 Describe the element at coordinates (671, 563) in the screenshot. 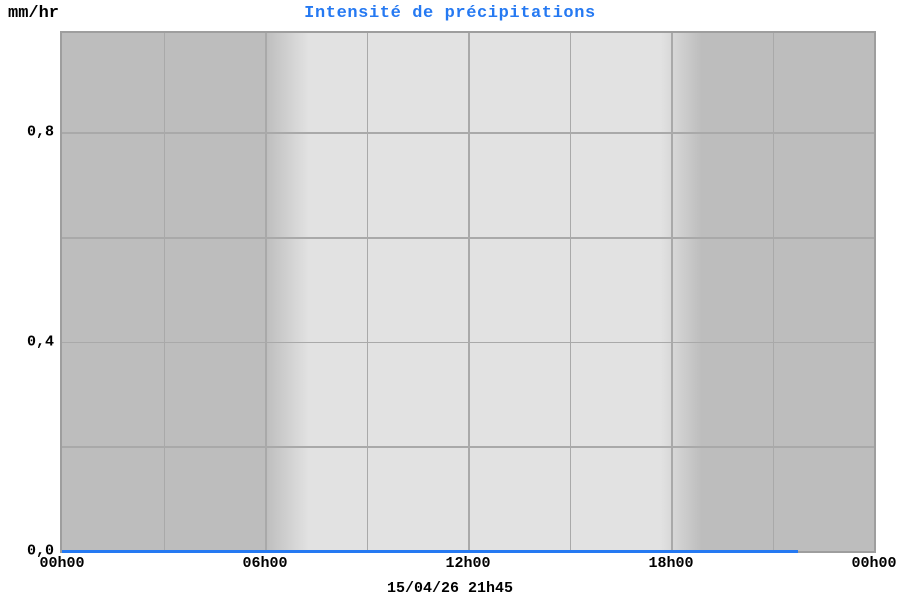

I see `x-tick-label: 18h00` at that location.